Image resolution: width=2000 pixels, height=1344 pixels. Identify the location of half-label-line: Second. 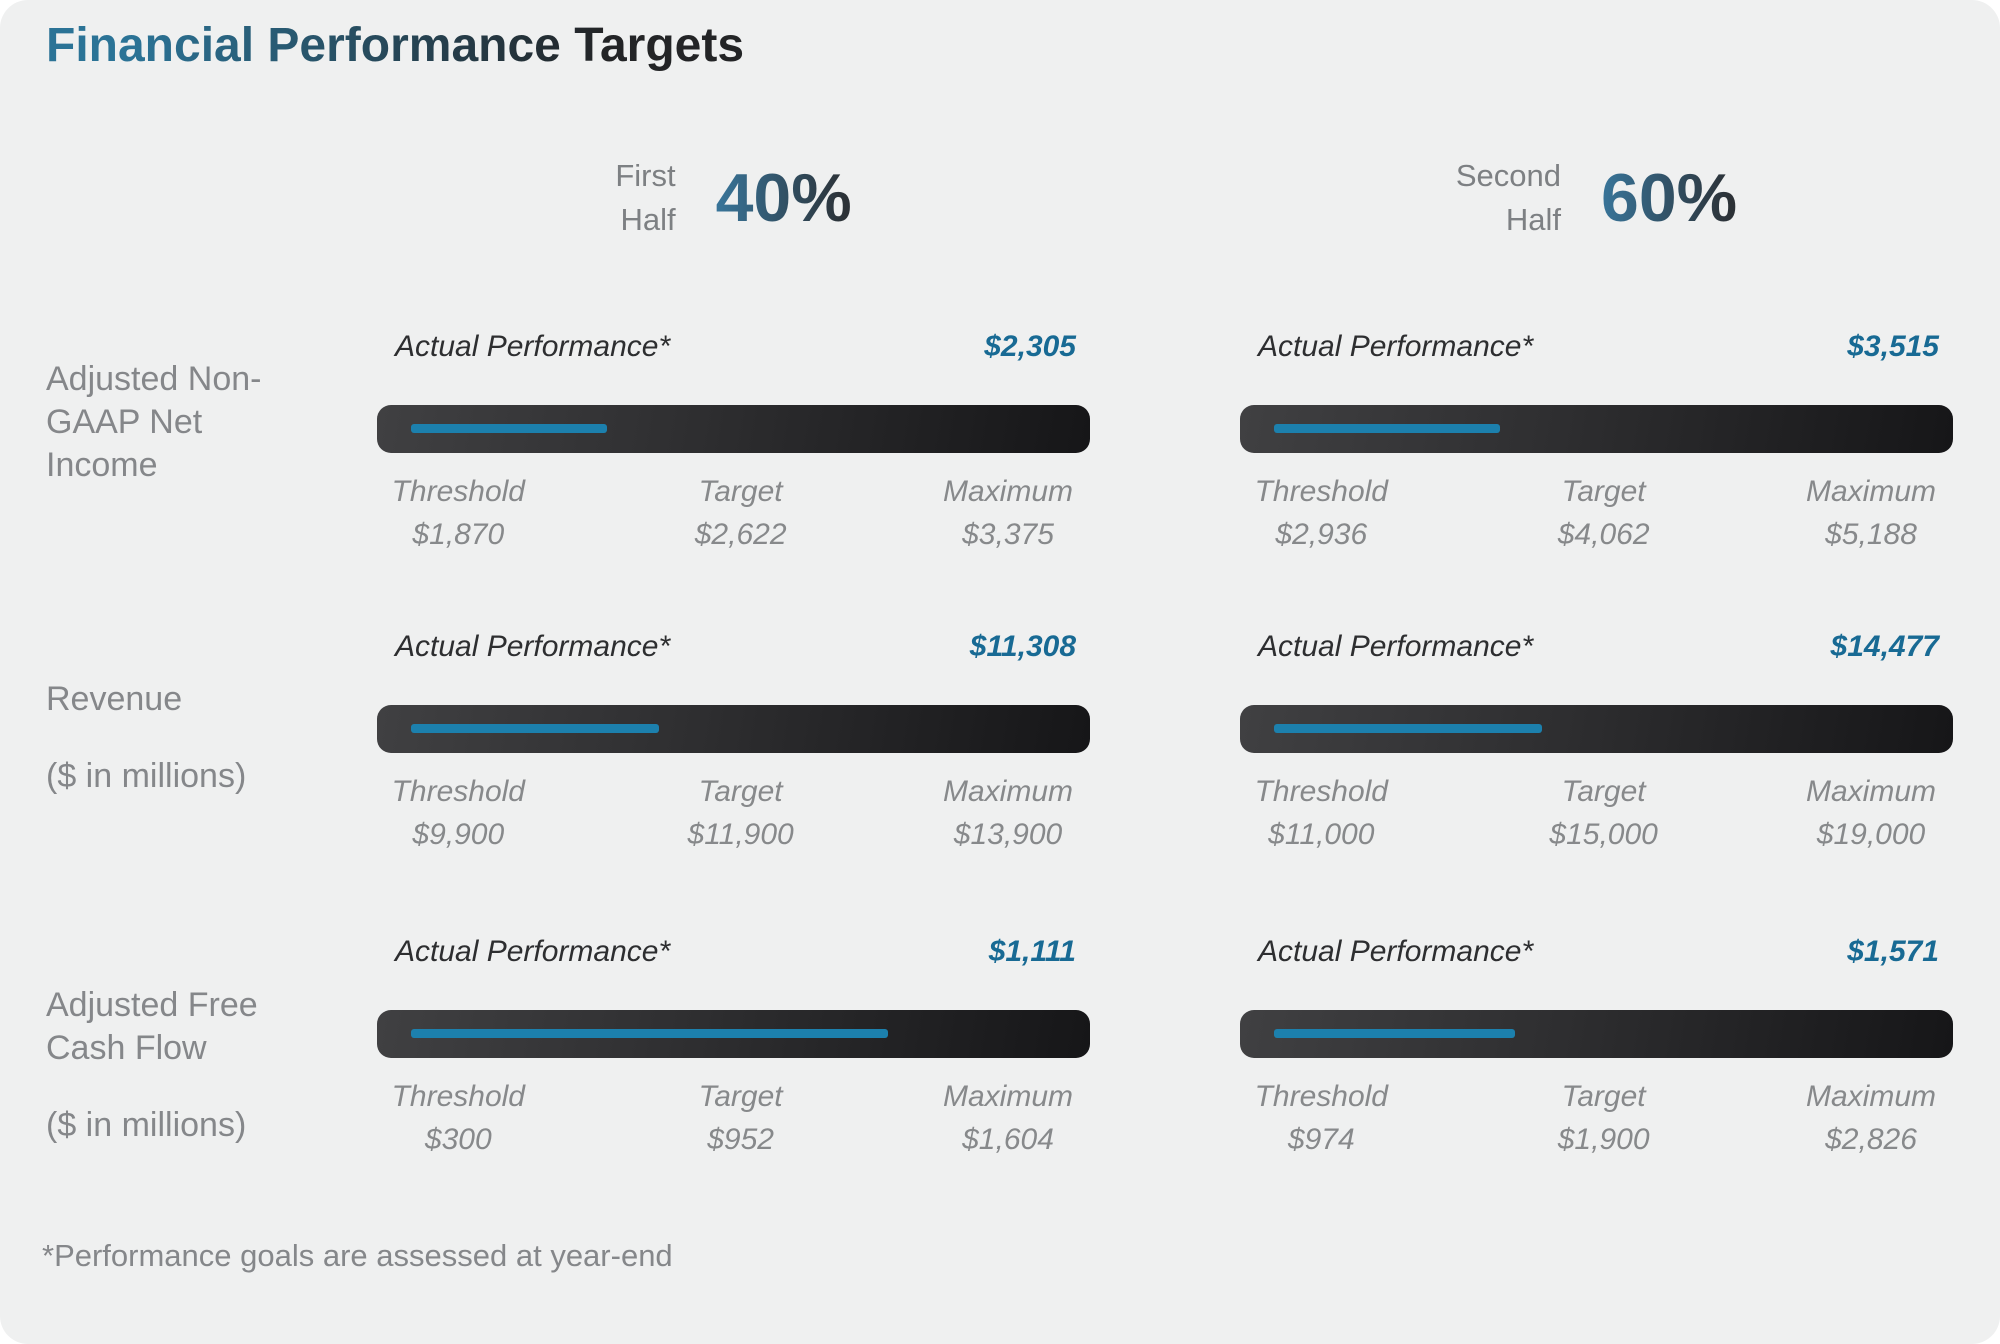
(1508, 175).